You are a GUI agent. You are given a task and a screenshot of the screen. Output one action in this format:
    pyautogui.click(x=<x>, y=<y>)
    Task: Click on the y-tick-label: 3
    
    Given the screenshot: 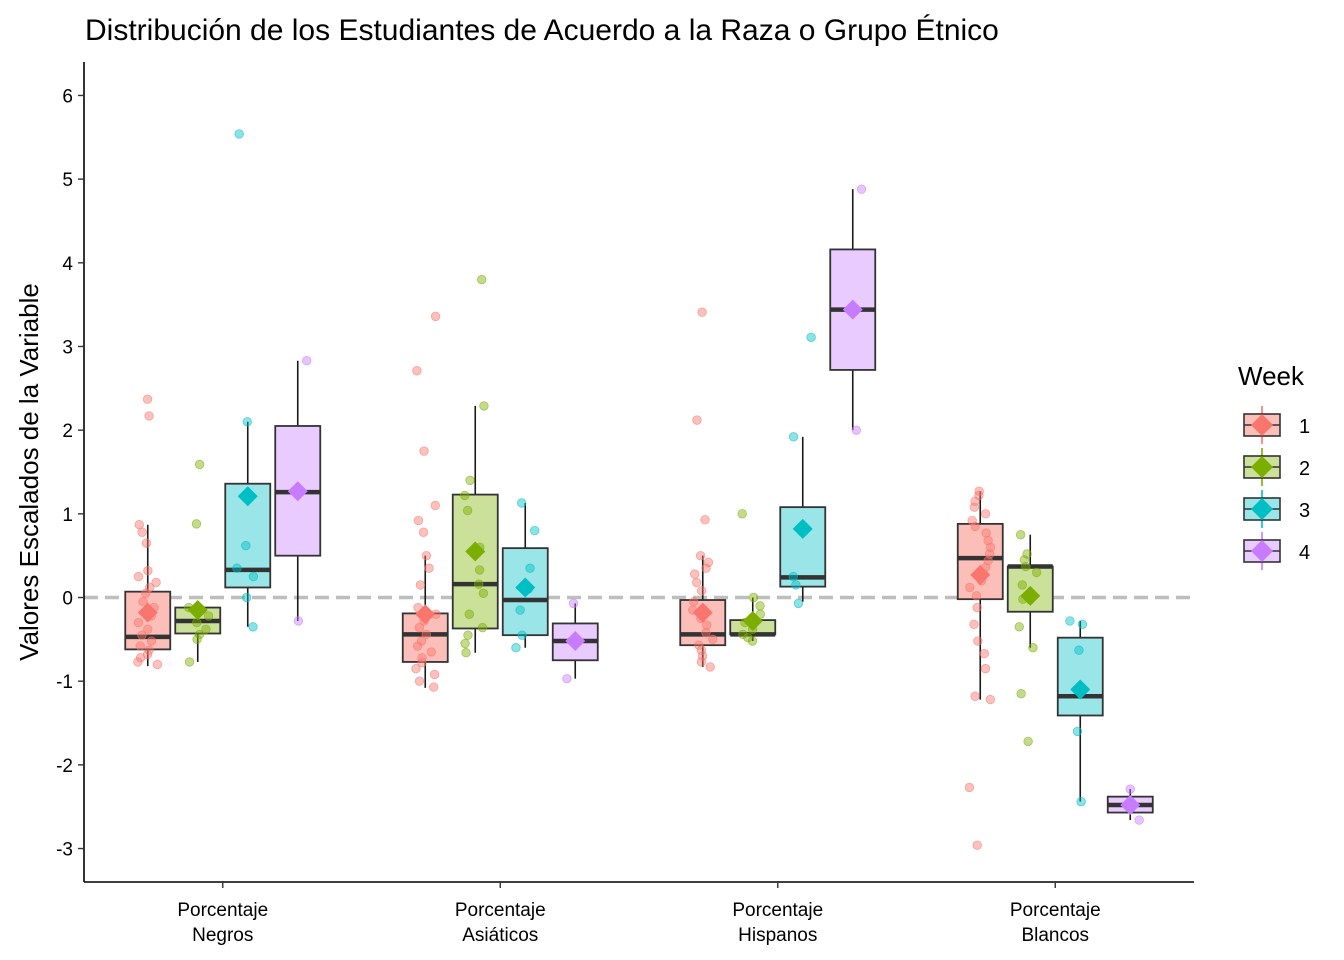 What is the action you would take?
    pyautogui.click(x=67, y=347)
    